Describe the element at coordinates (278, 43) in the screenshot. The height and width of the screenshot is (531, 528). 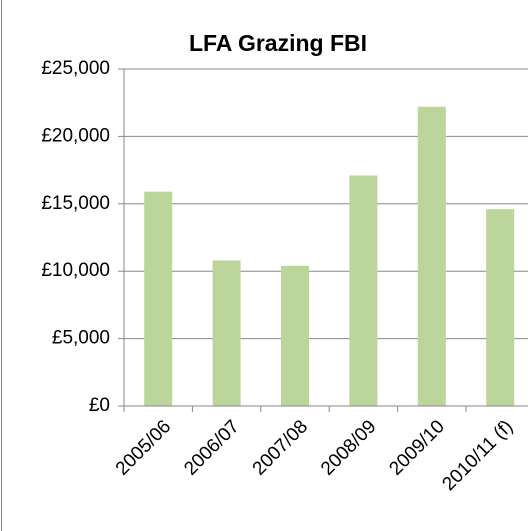
I see `chart-title: LFA Grazing FBI` at that location.